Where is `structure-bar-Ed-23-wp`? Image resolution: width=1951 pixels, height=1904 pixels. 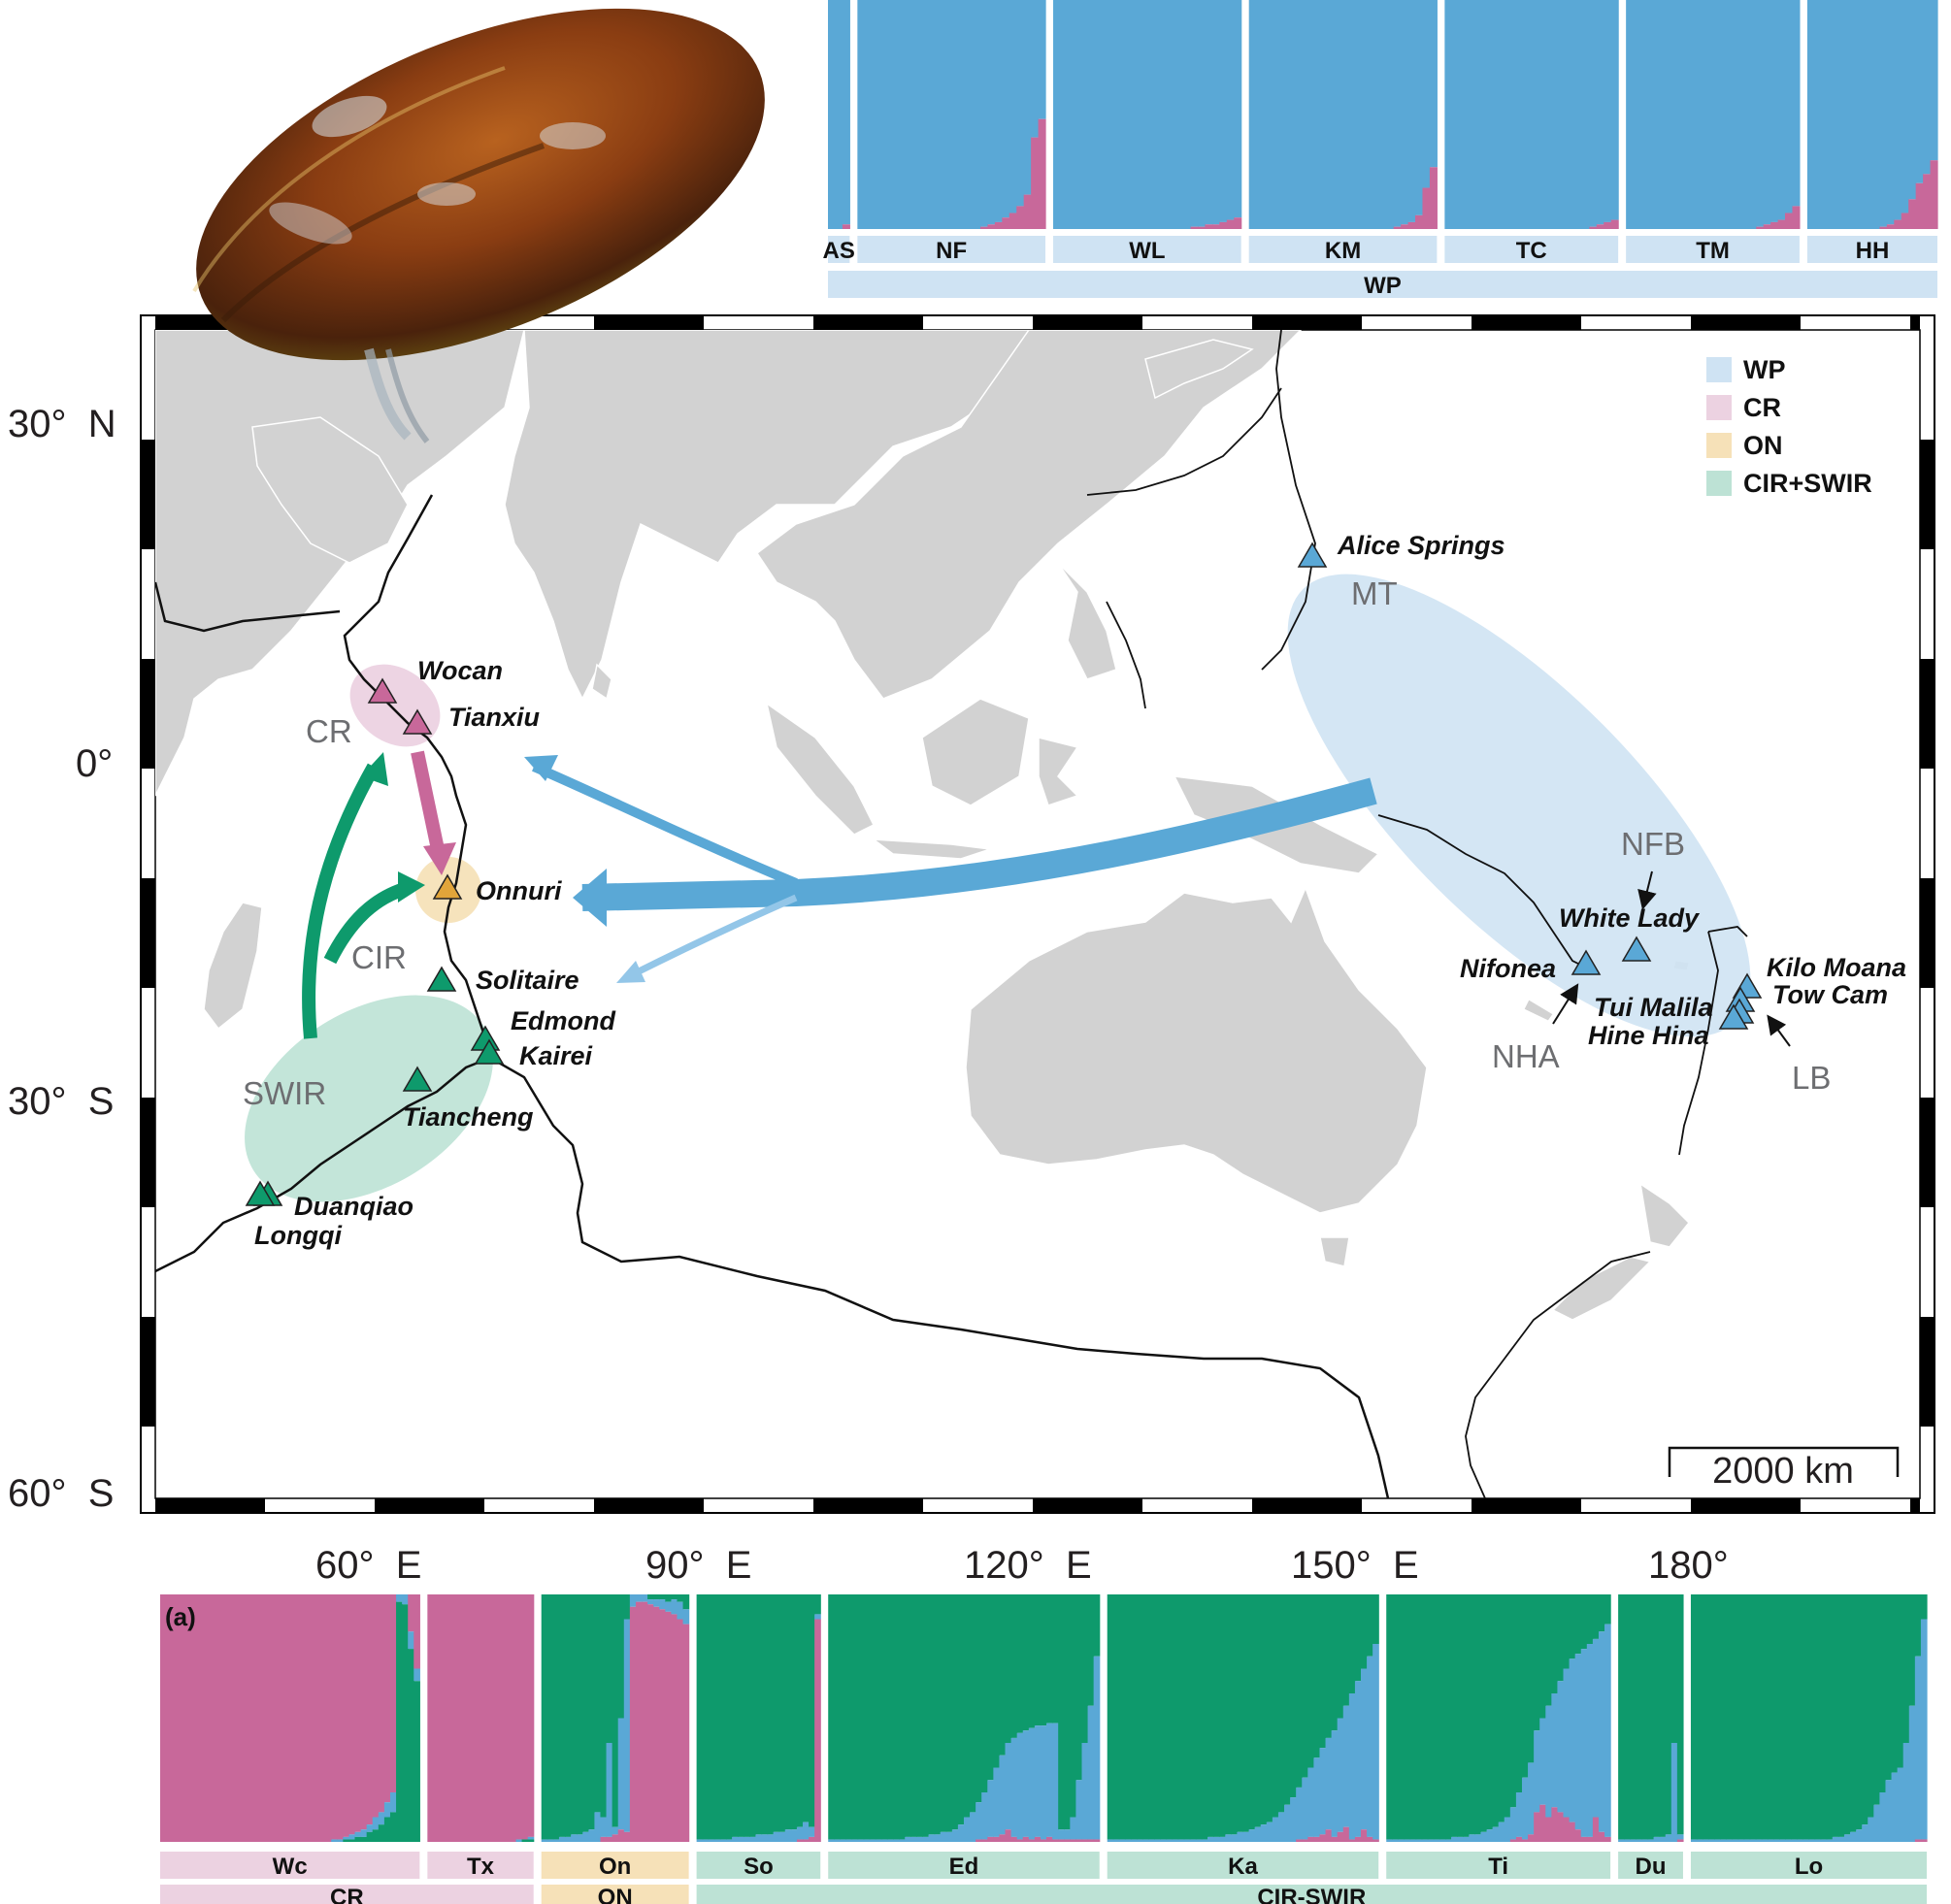
structure-bar-Ed-23-wp is located at coordinates (967, 1829).